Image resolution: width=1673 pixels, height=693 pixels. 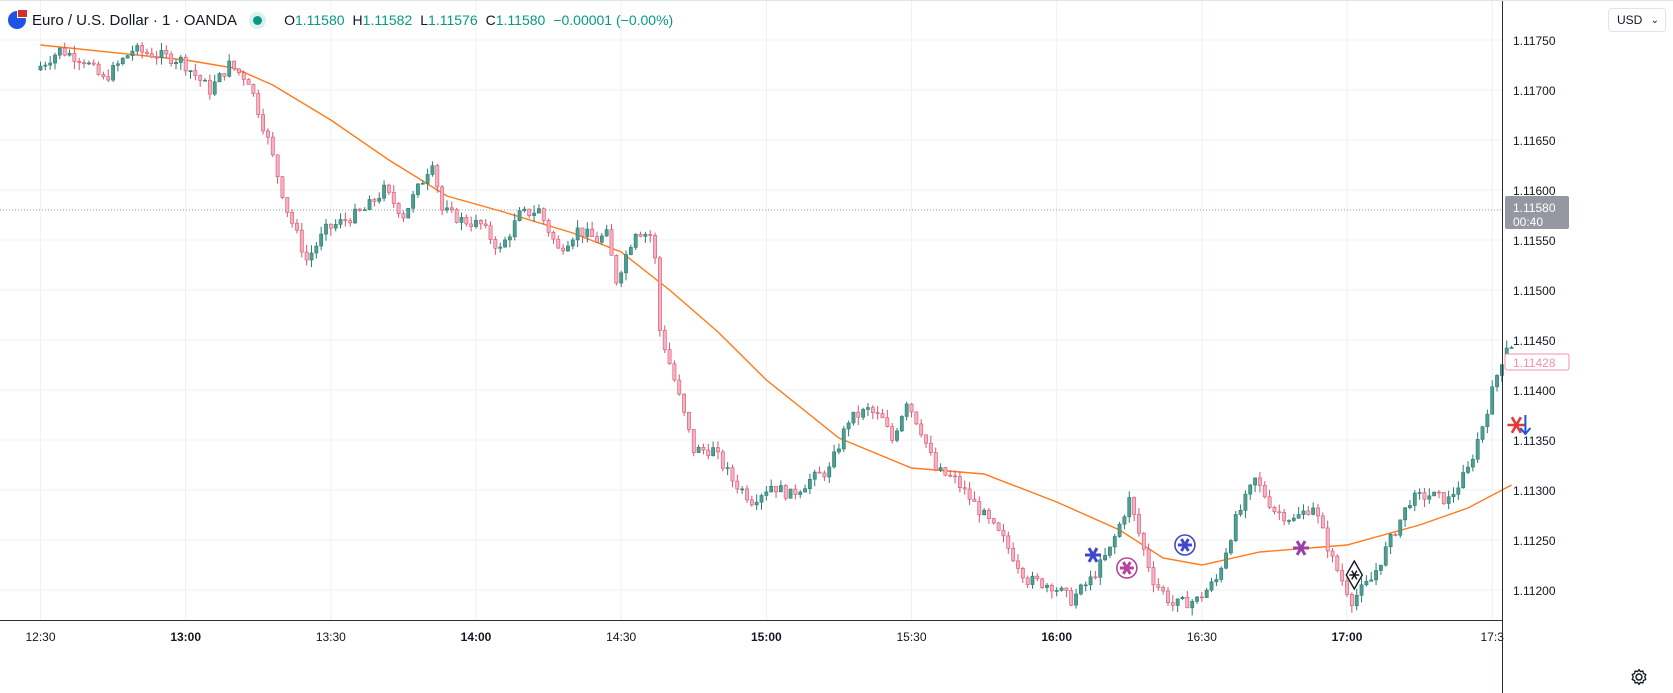 I want to click on ma-value-tag-bg, so click(x=1537, y=362).